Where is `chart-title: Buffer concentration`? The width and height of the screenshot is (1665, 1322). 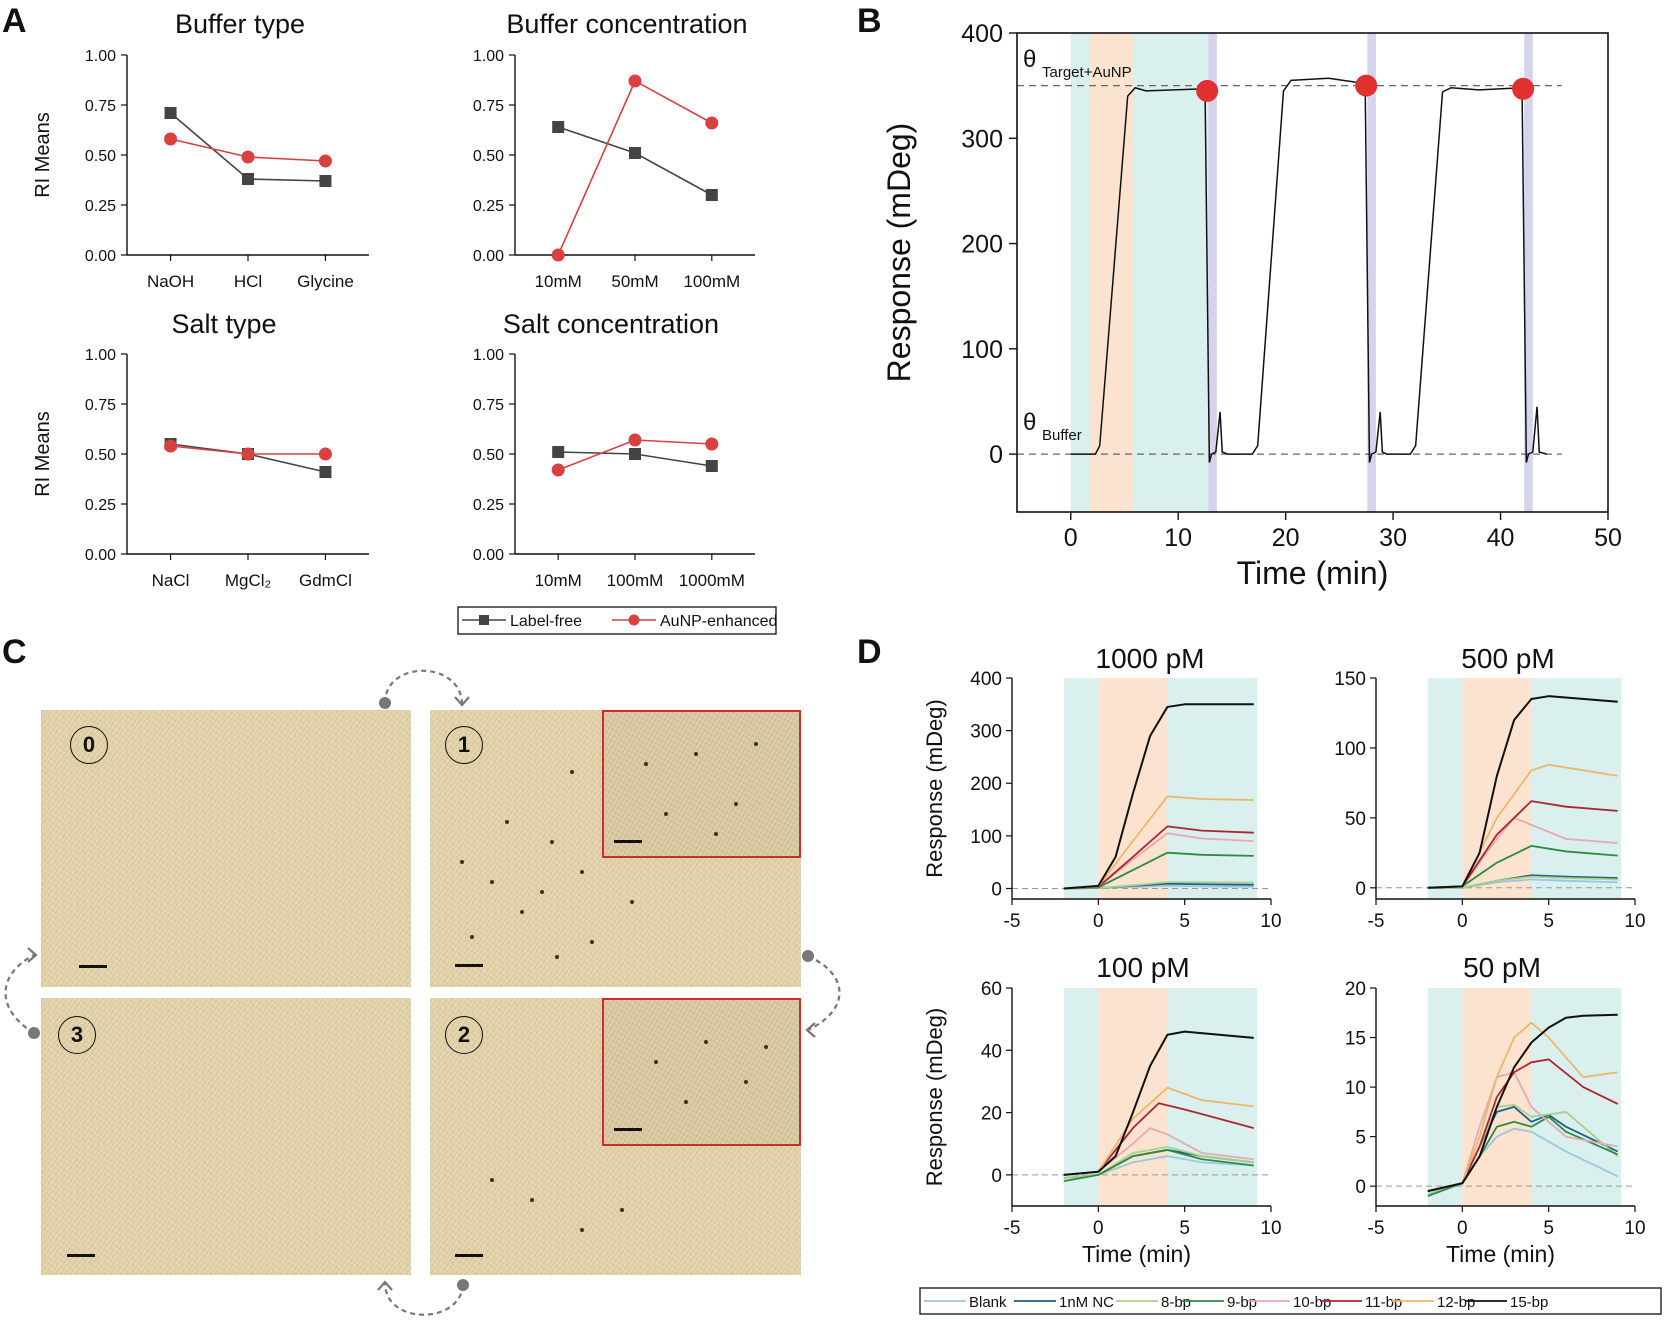 chart-title: Buffer concentration is located at coordinates (626, 24).